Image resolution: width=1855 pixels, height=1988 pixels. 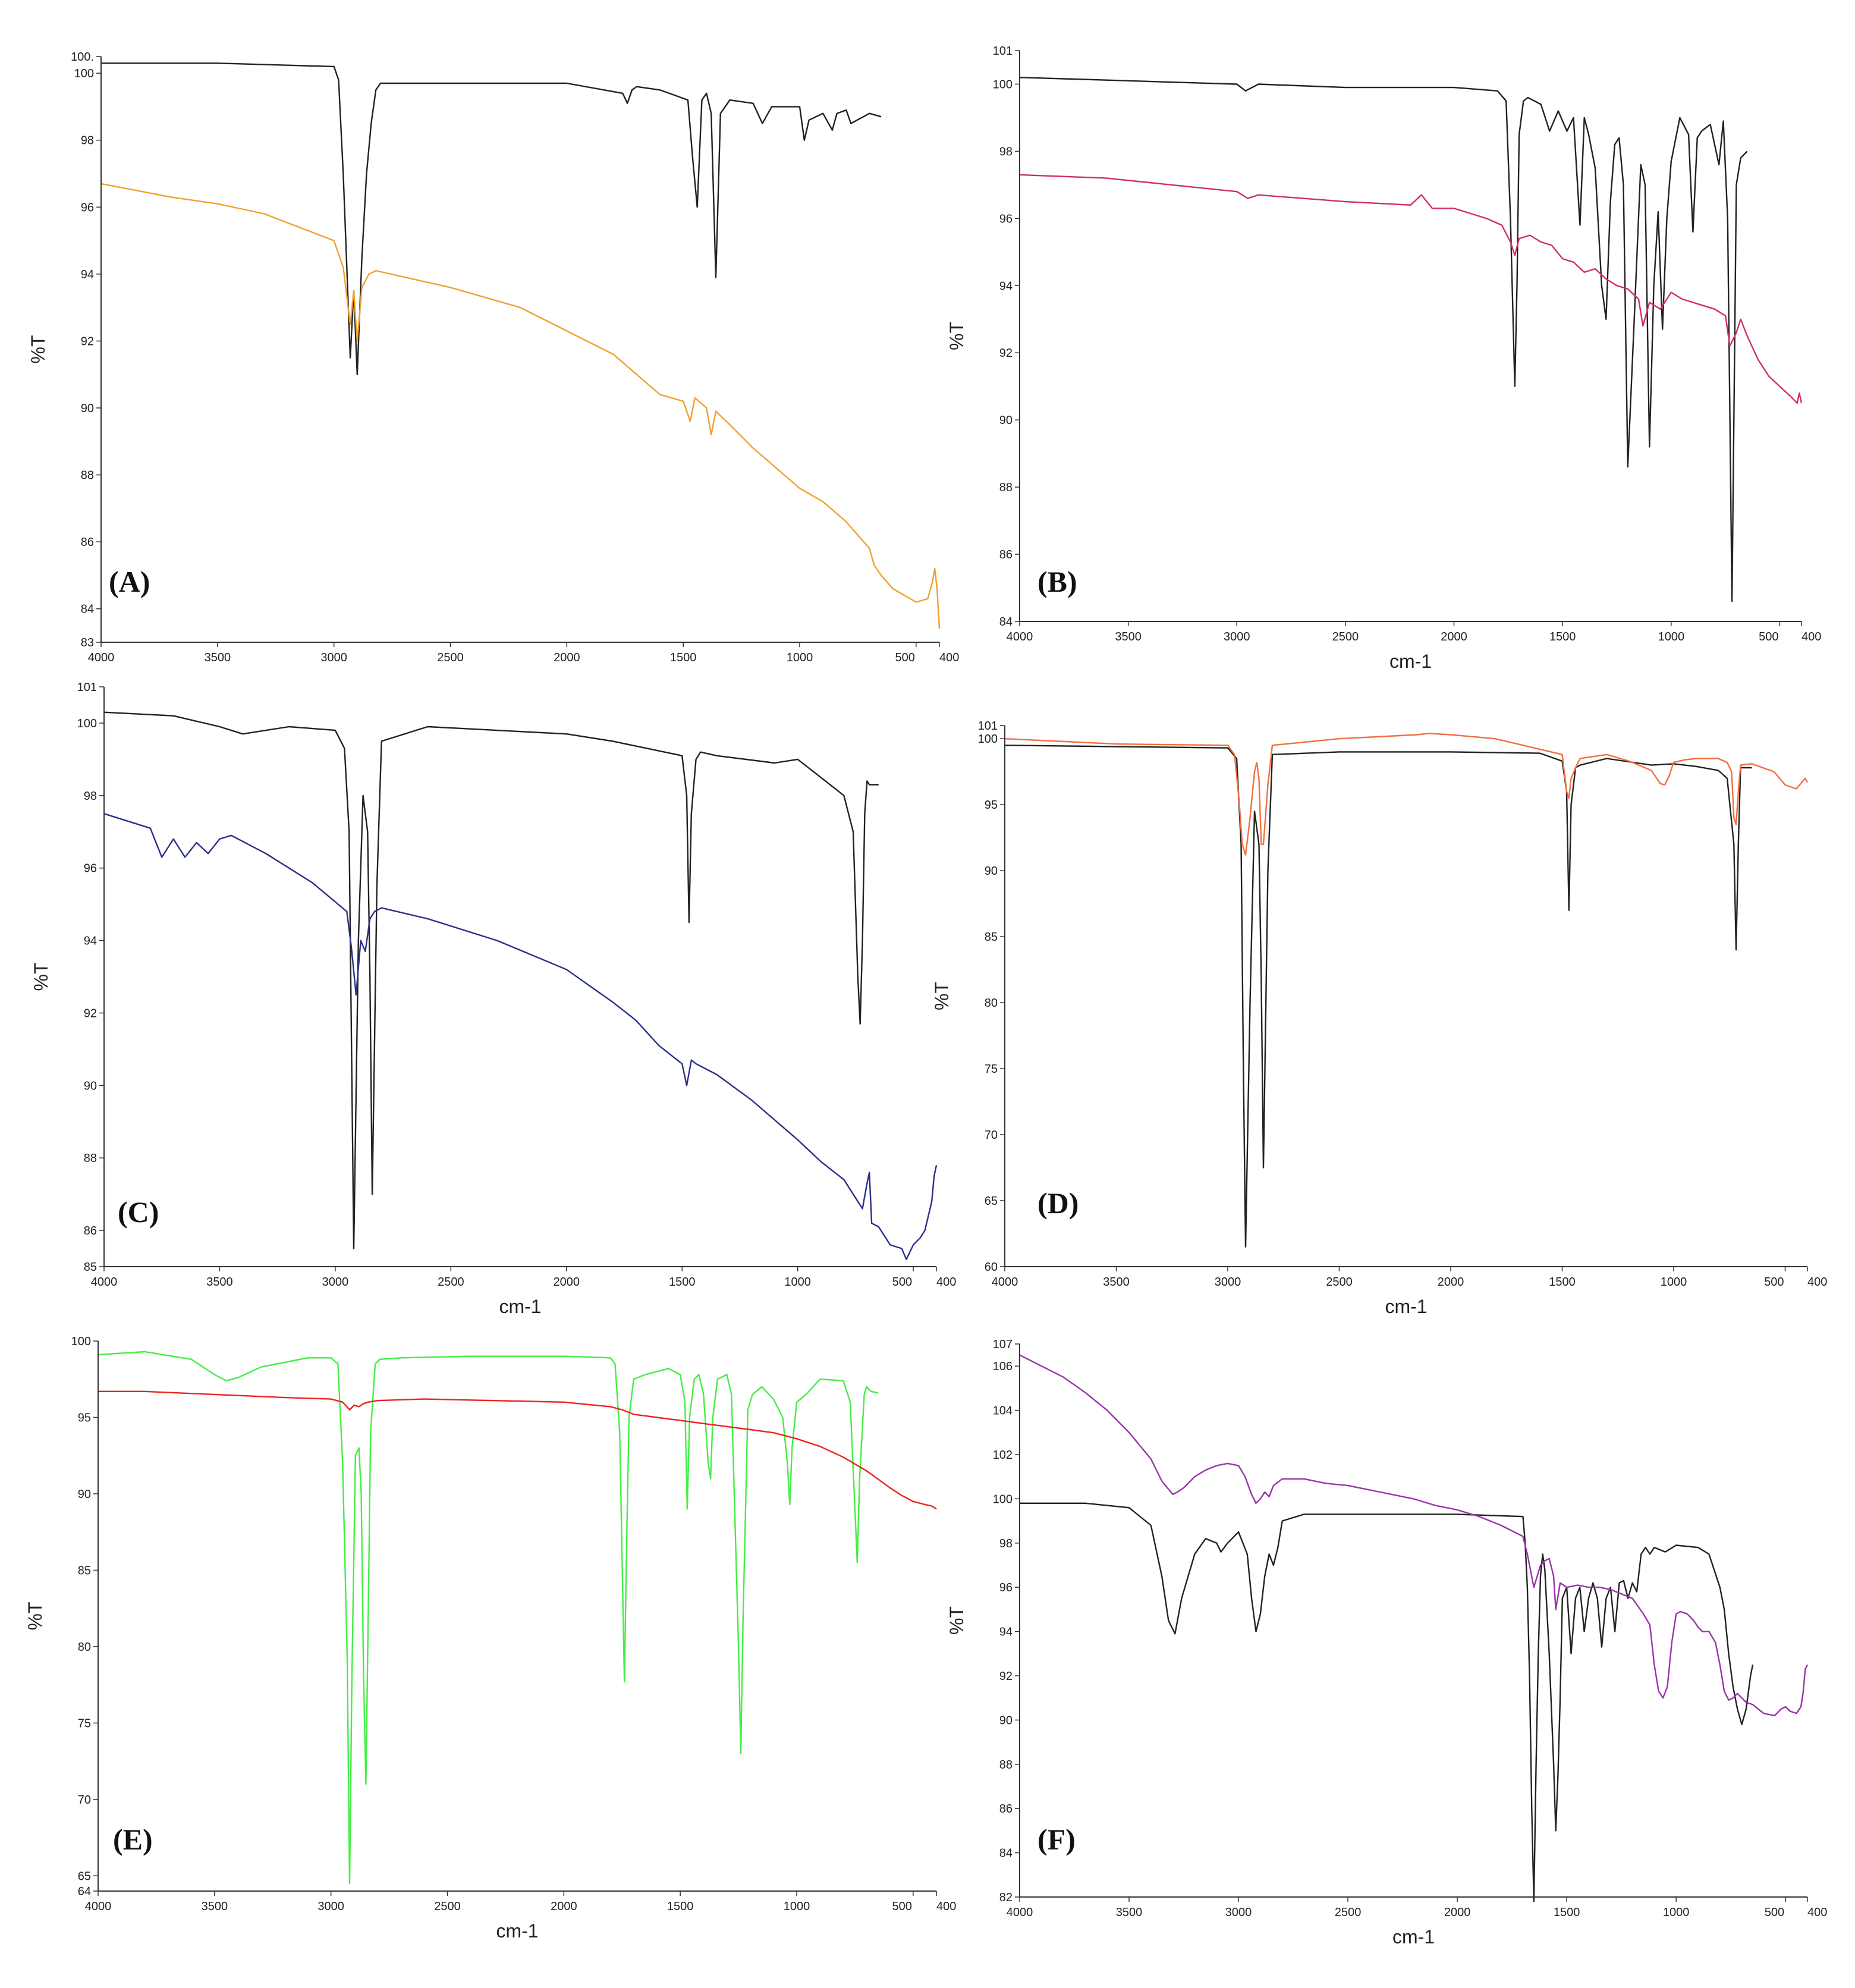 What do you see at coordinates (1406, 794) in the screenshot?
I see `series-line-coral` at bounding box center [1406, 794].